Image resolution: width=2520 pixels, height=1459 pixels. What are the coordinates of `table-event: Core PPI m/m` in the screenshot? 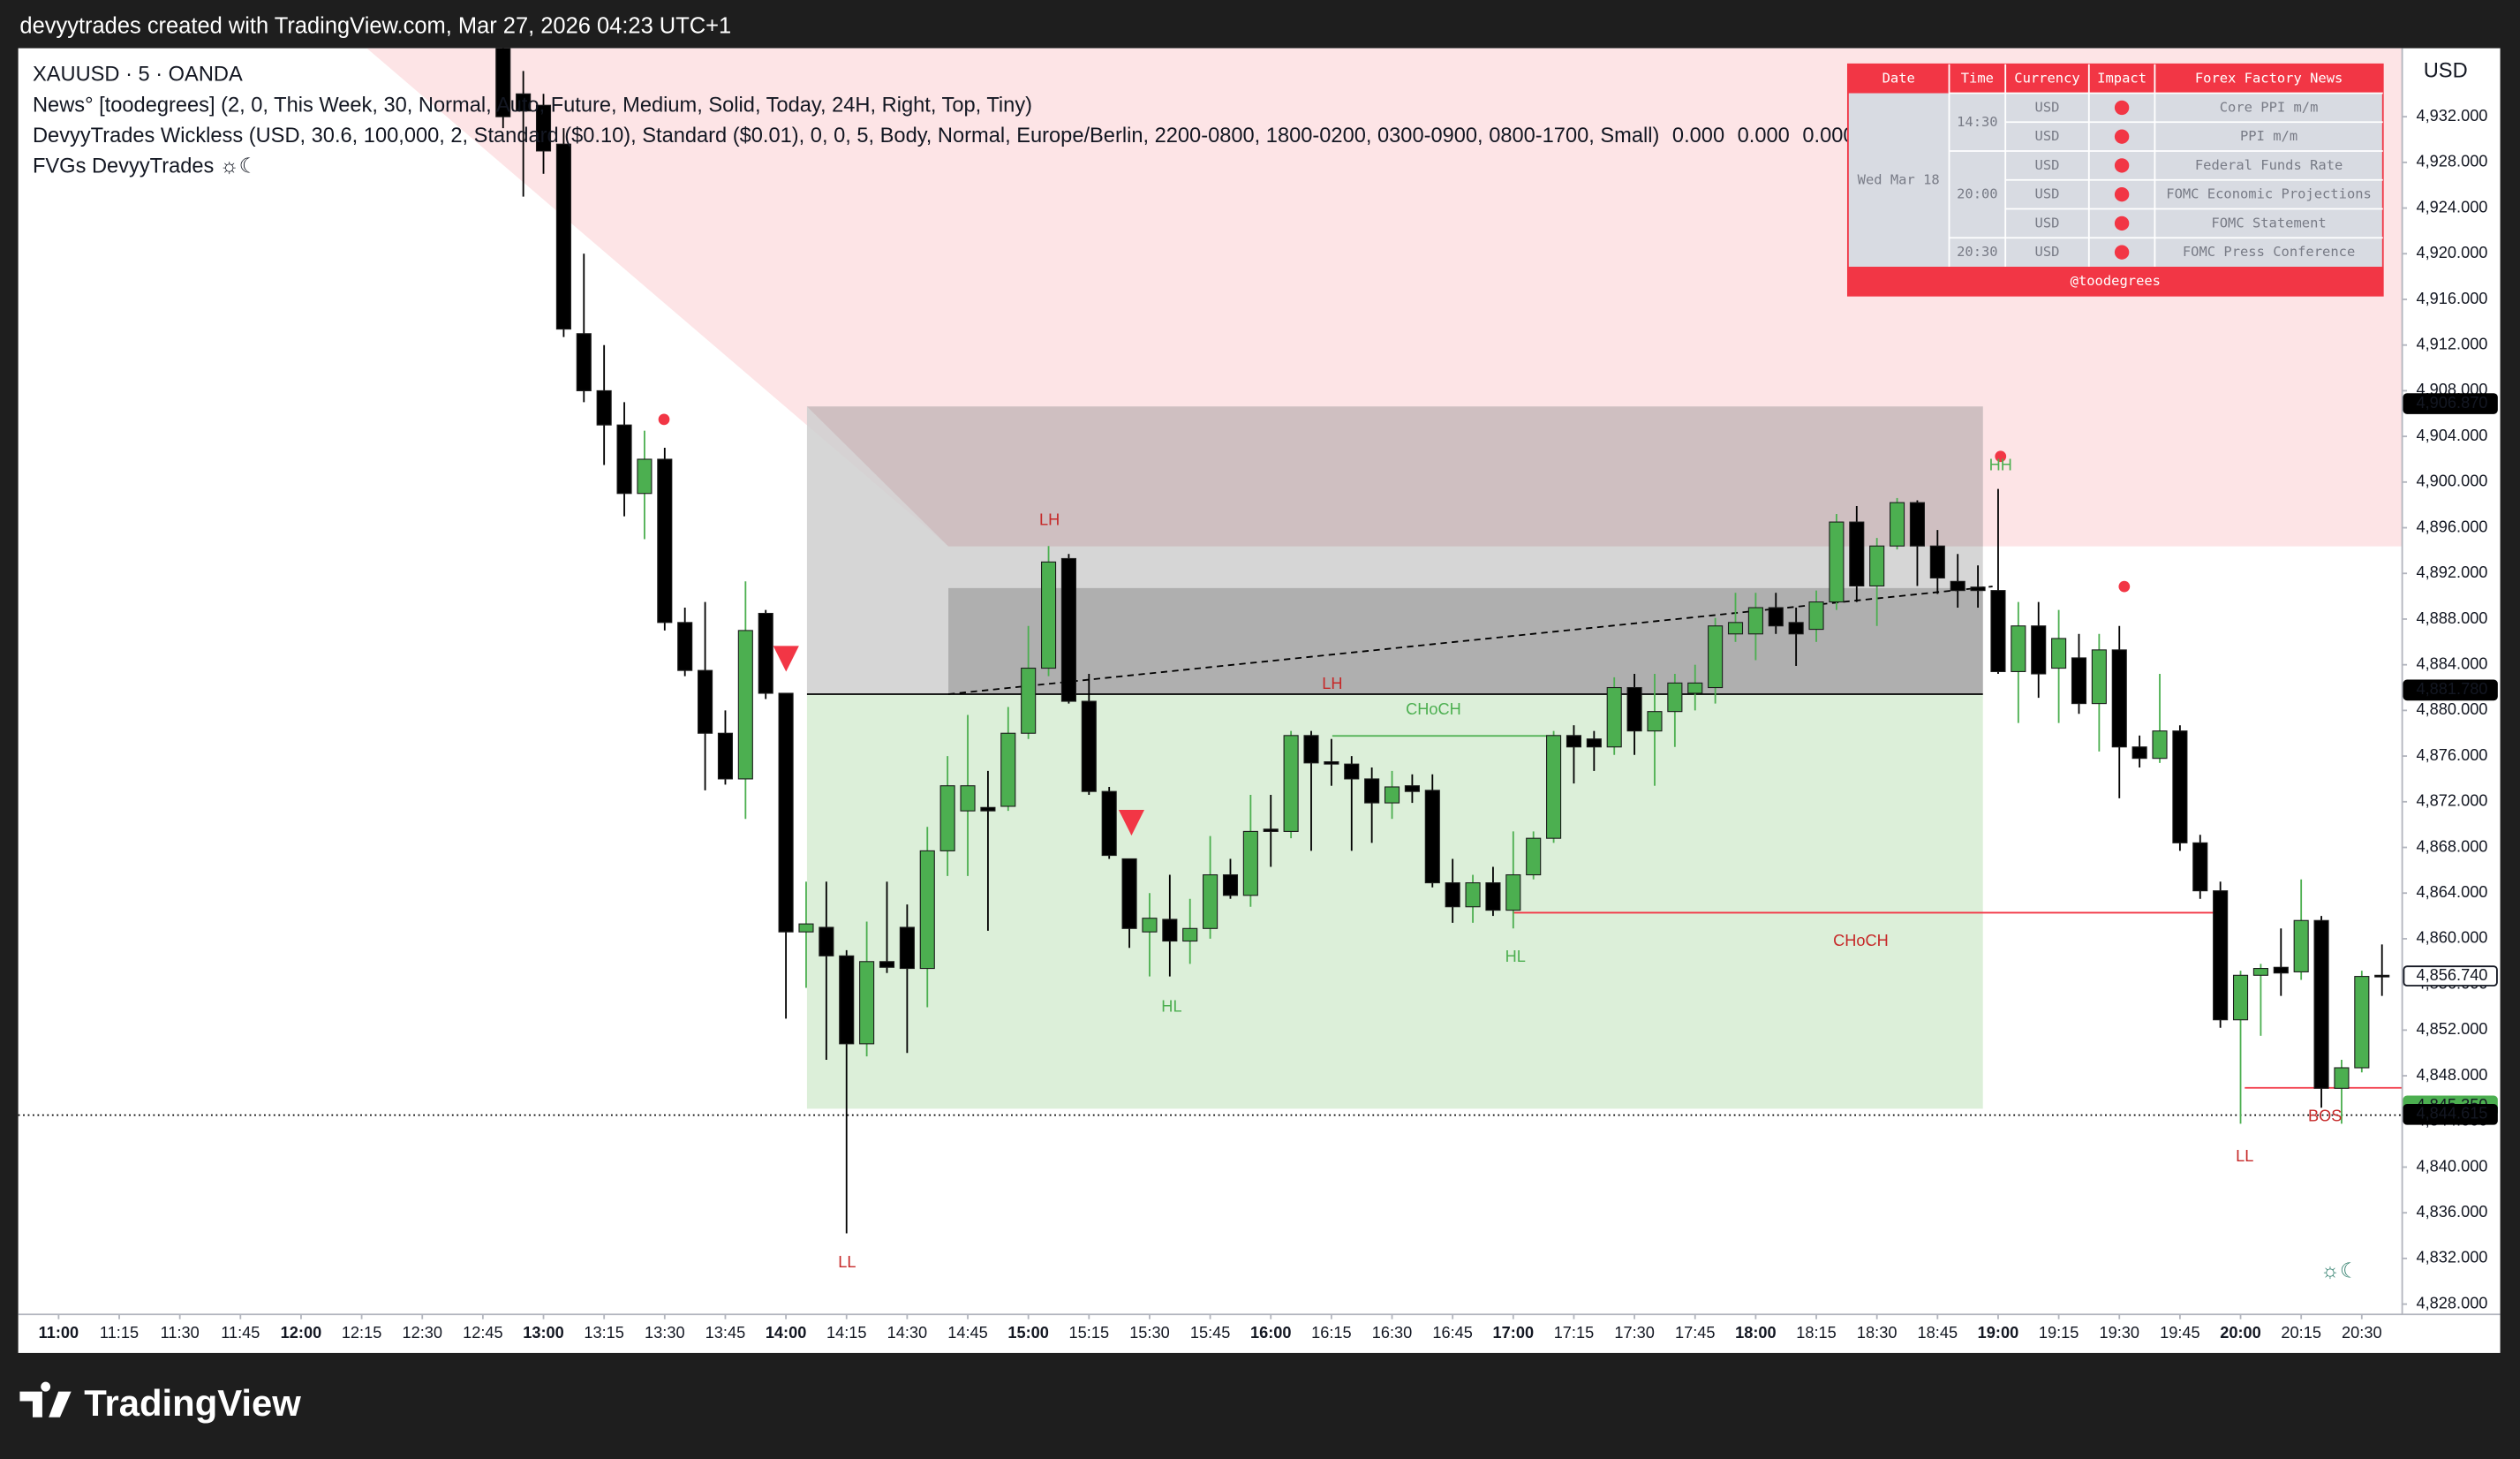 It's located at (2269, 107).